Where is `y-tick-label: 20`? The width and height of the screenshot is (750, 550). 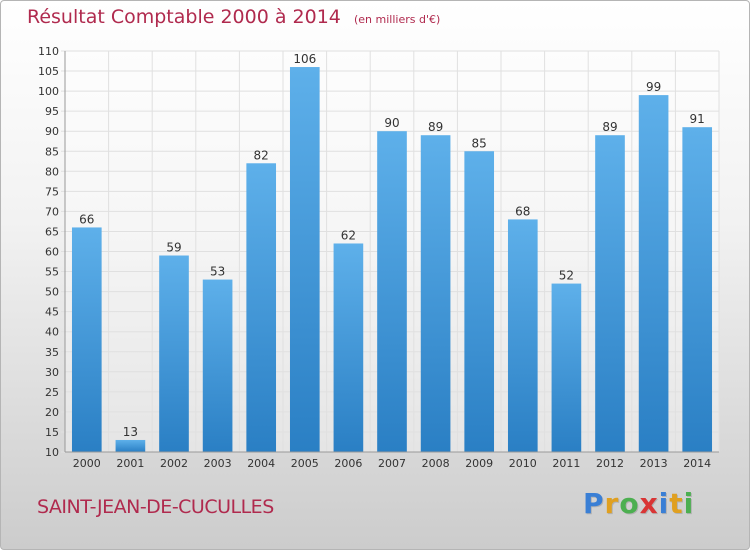 y-tick-label: 20 is located at coordinates (52, 412).